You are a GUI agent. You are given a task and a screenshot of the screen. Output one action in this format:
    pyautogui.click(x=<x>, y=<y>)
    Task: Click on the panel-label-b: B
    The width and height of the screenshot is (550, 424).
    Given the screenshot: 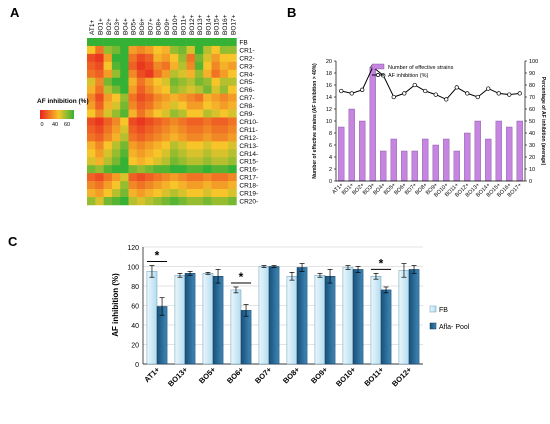 What is the action you would take?
    pyautogui.click(x=292, y=12)
    